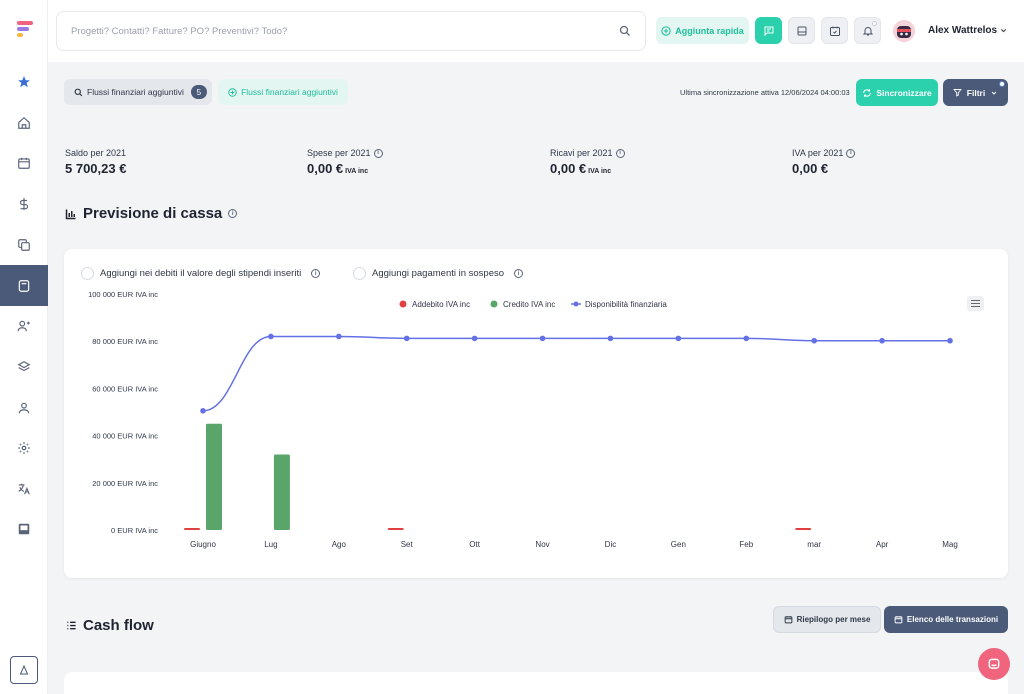 The width and height of the screenshot is (1024, 694). I want to click on monthly-summary-label: Riepilogo per mese, so click(833, 619).